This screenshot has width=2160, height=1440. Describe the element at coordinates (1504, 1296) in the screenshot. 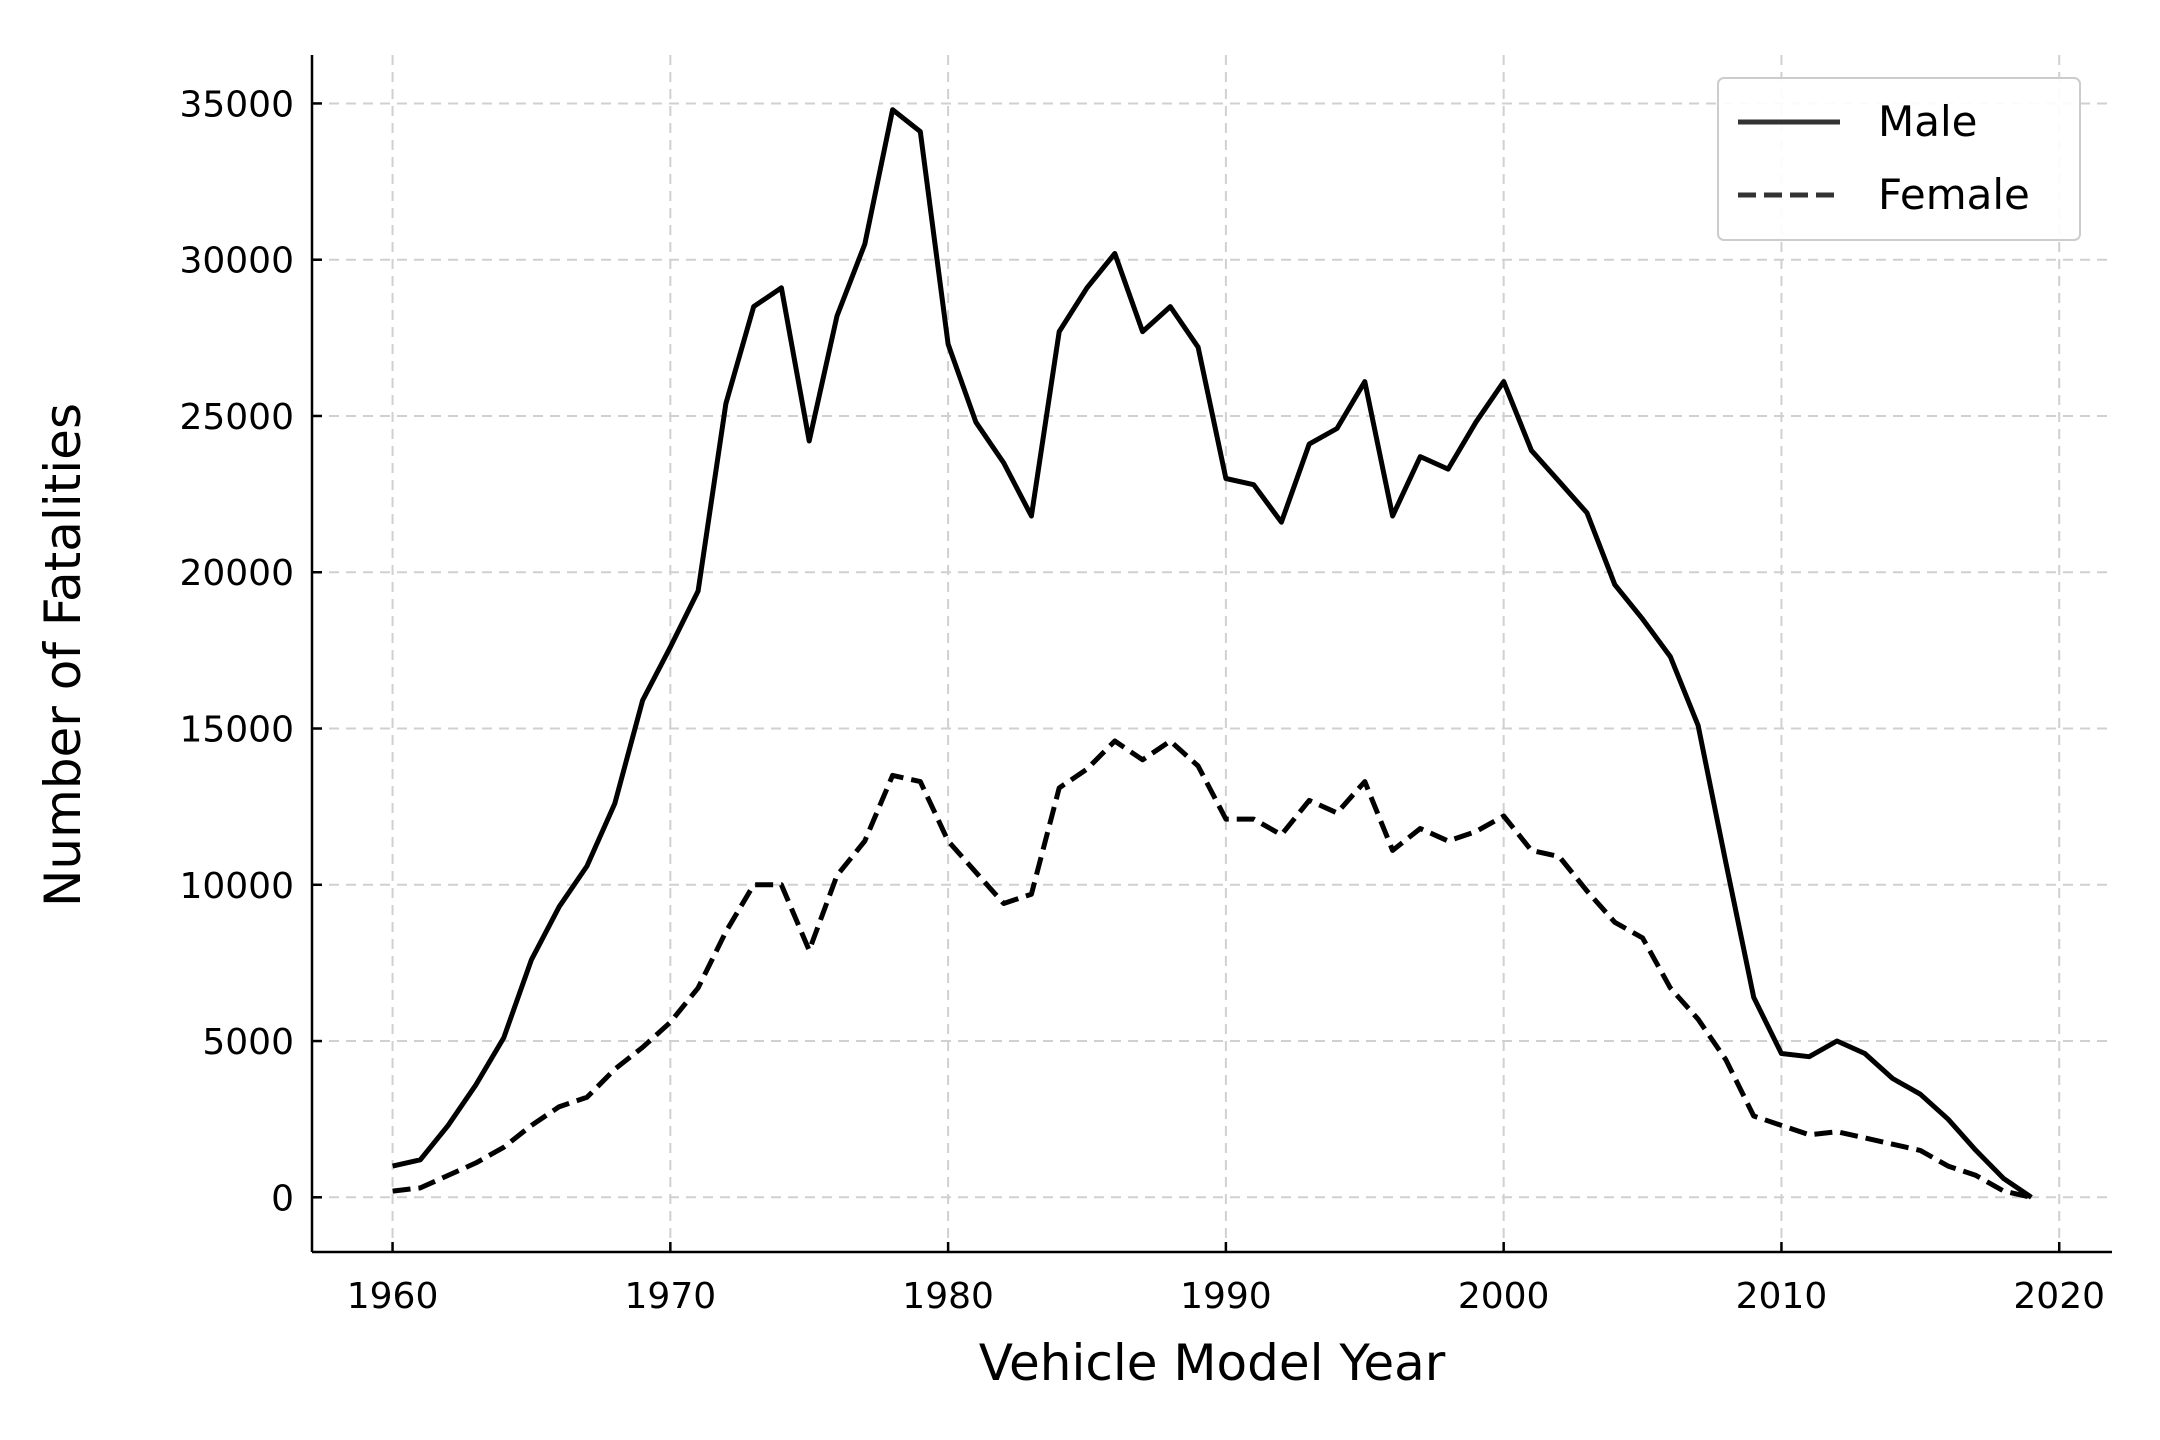

I see `x-tick-label: 2000` at that location.